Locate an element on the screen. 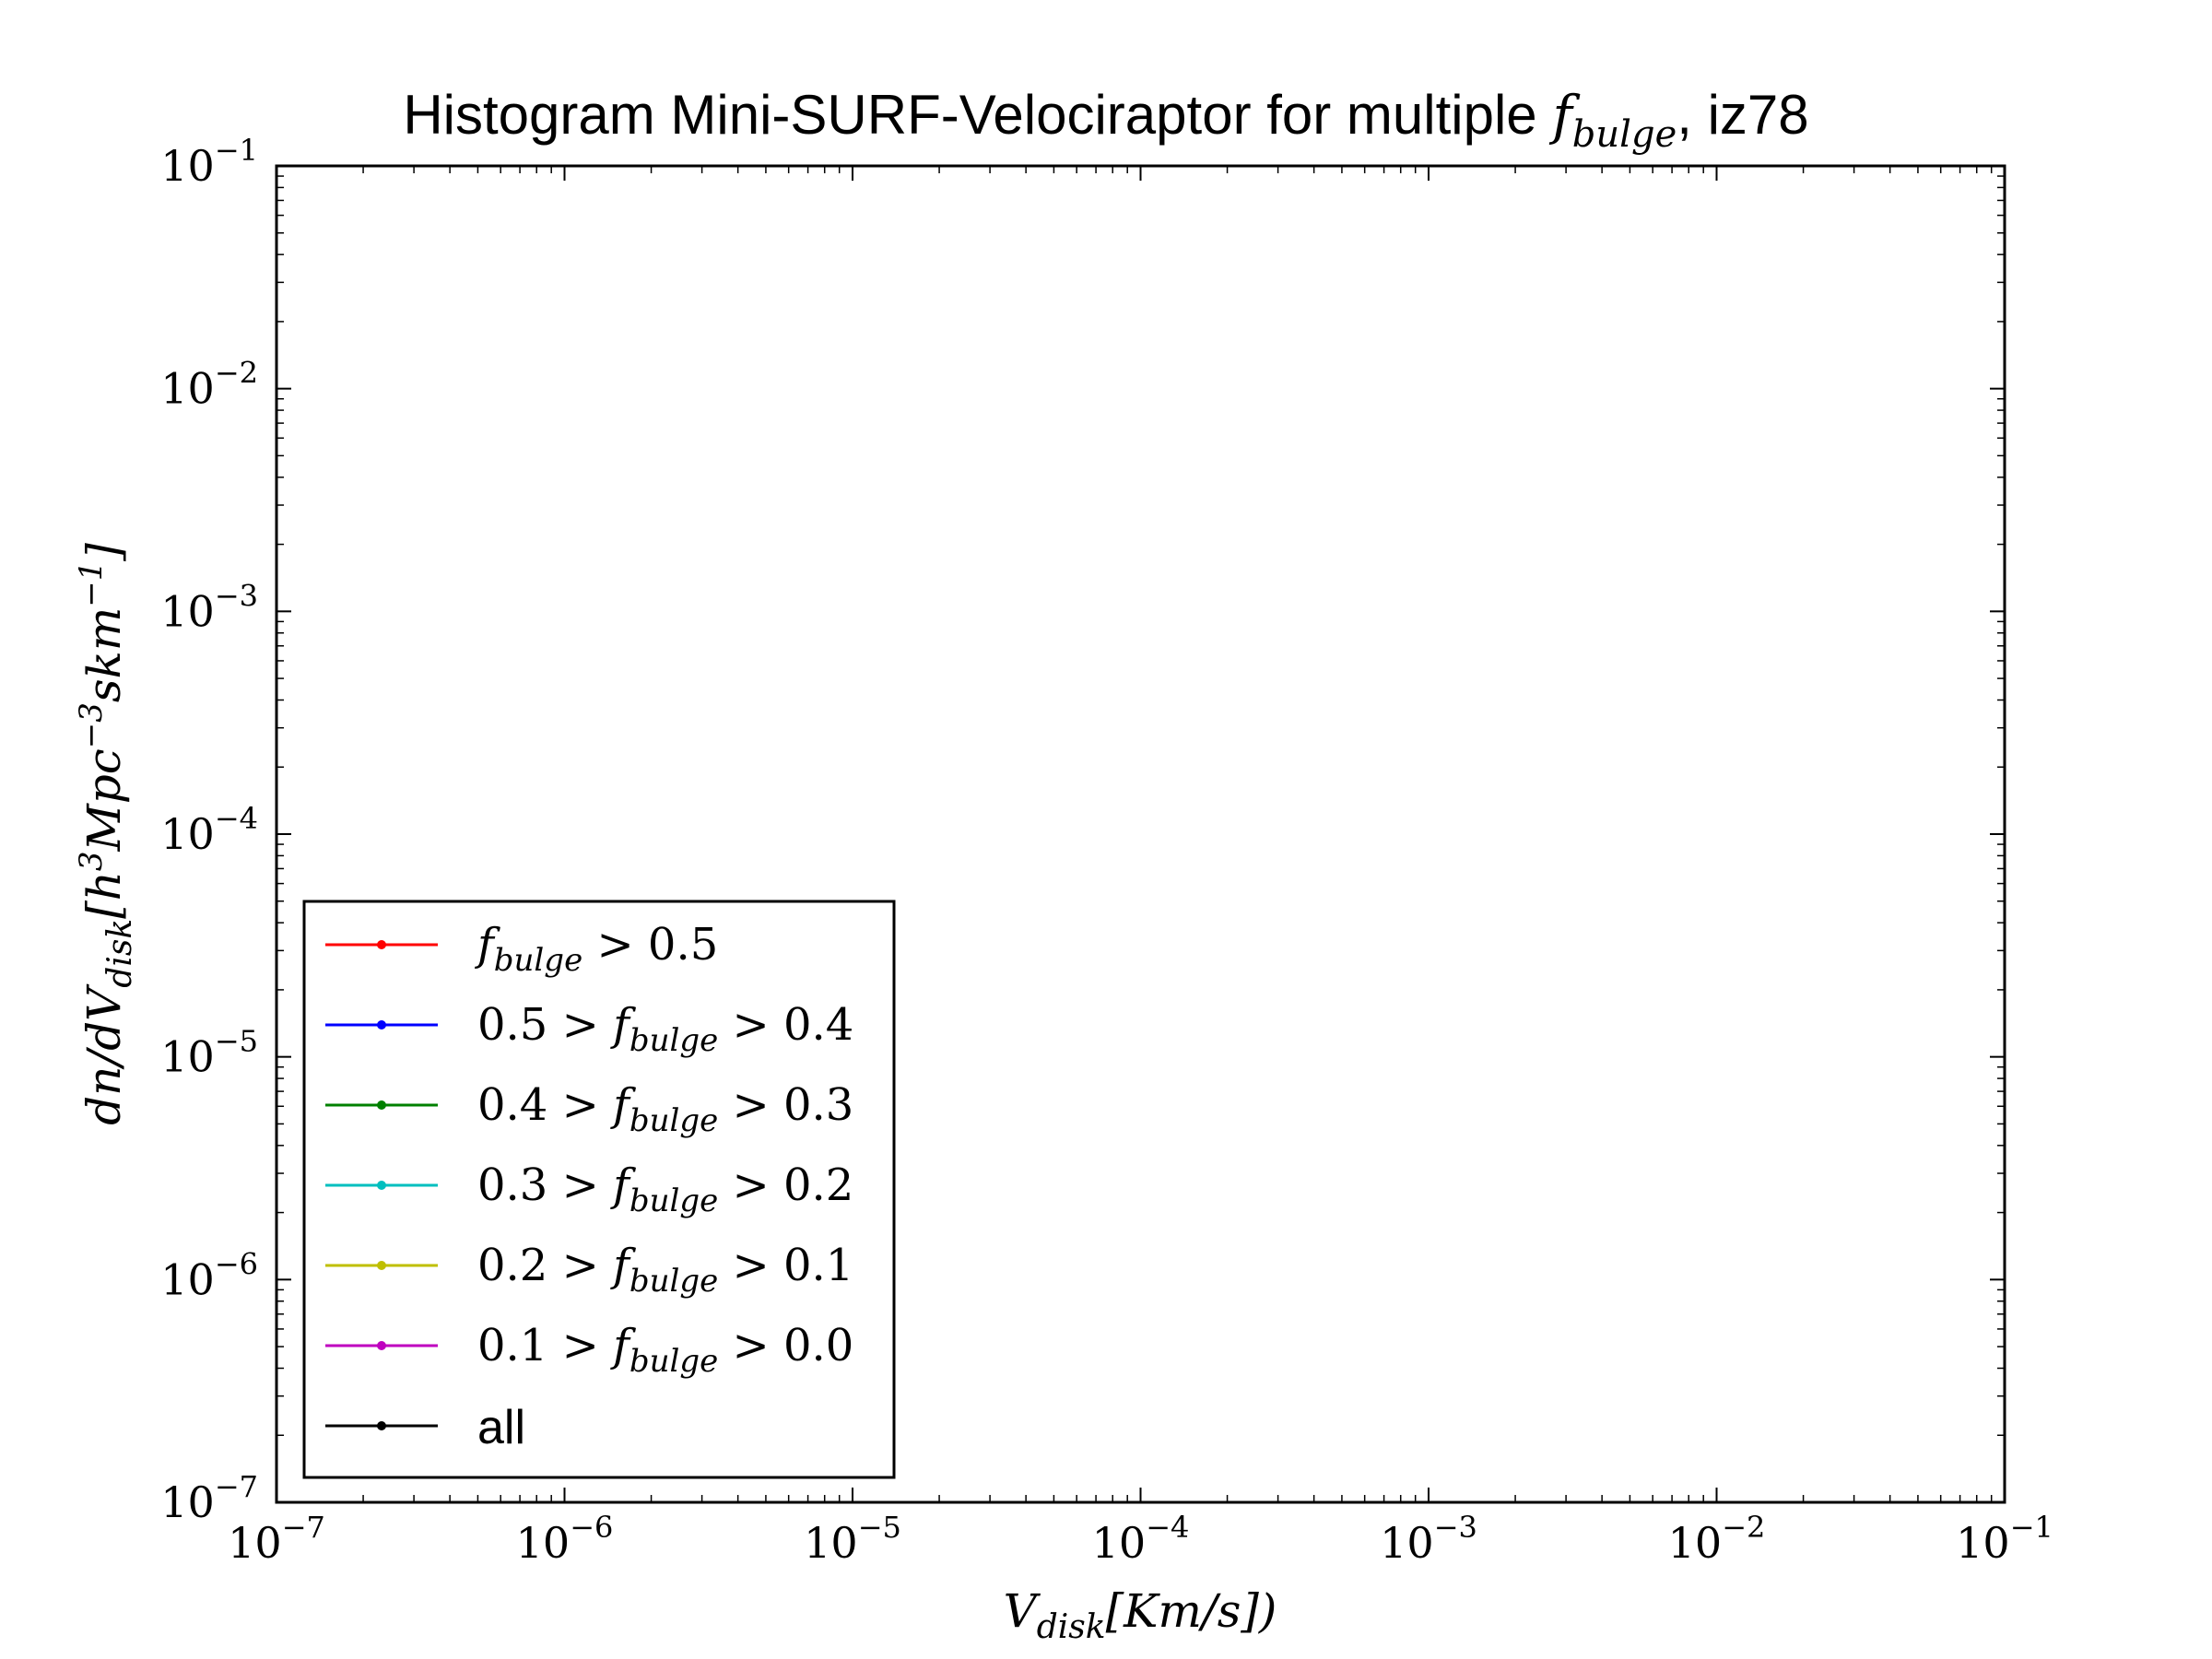  legend-entry: 0.3 > fbulge > 0.2 is located at coordinates (589, 1189).